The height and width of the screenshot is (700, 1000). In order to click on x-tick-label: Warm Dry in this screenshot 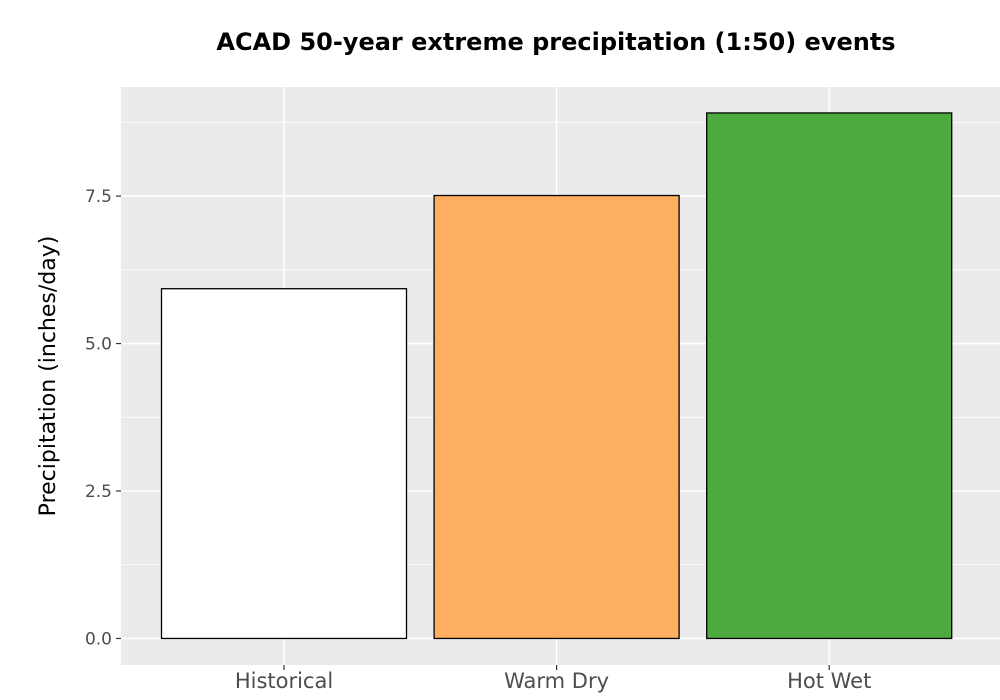, I will do `click(556, 681)`.